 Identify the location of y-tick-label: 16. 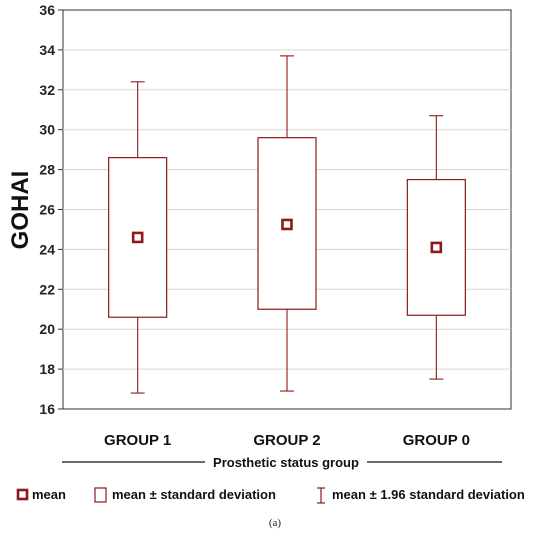
(47, 409).